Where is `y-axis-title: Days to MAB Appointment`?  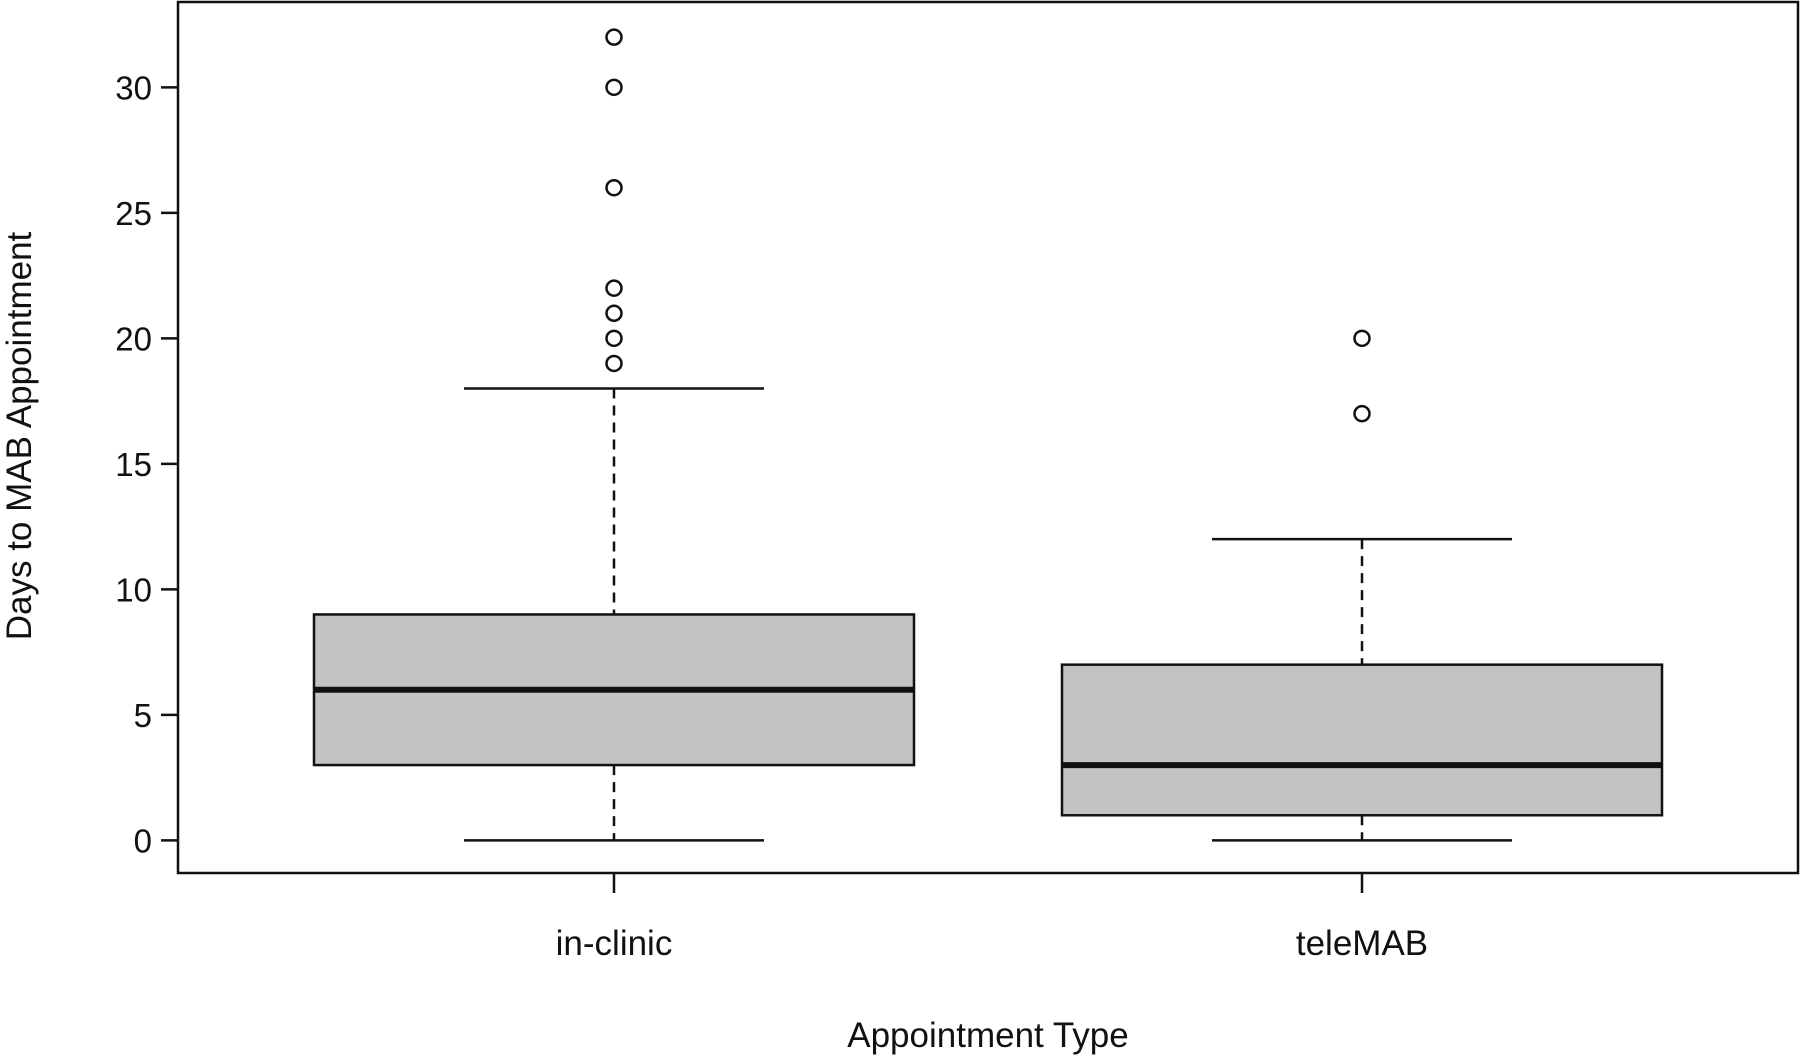 y-axis-title: Days to MAB Appointment is located at coordinates (19, 435).